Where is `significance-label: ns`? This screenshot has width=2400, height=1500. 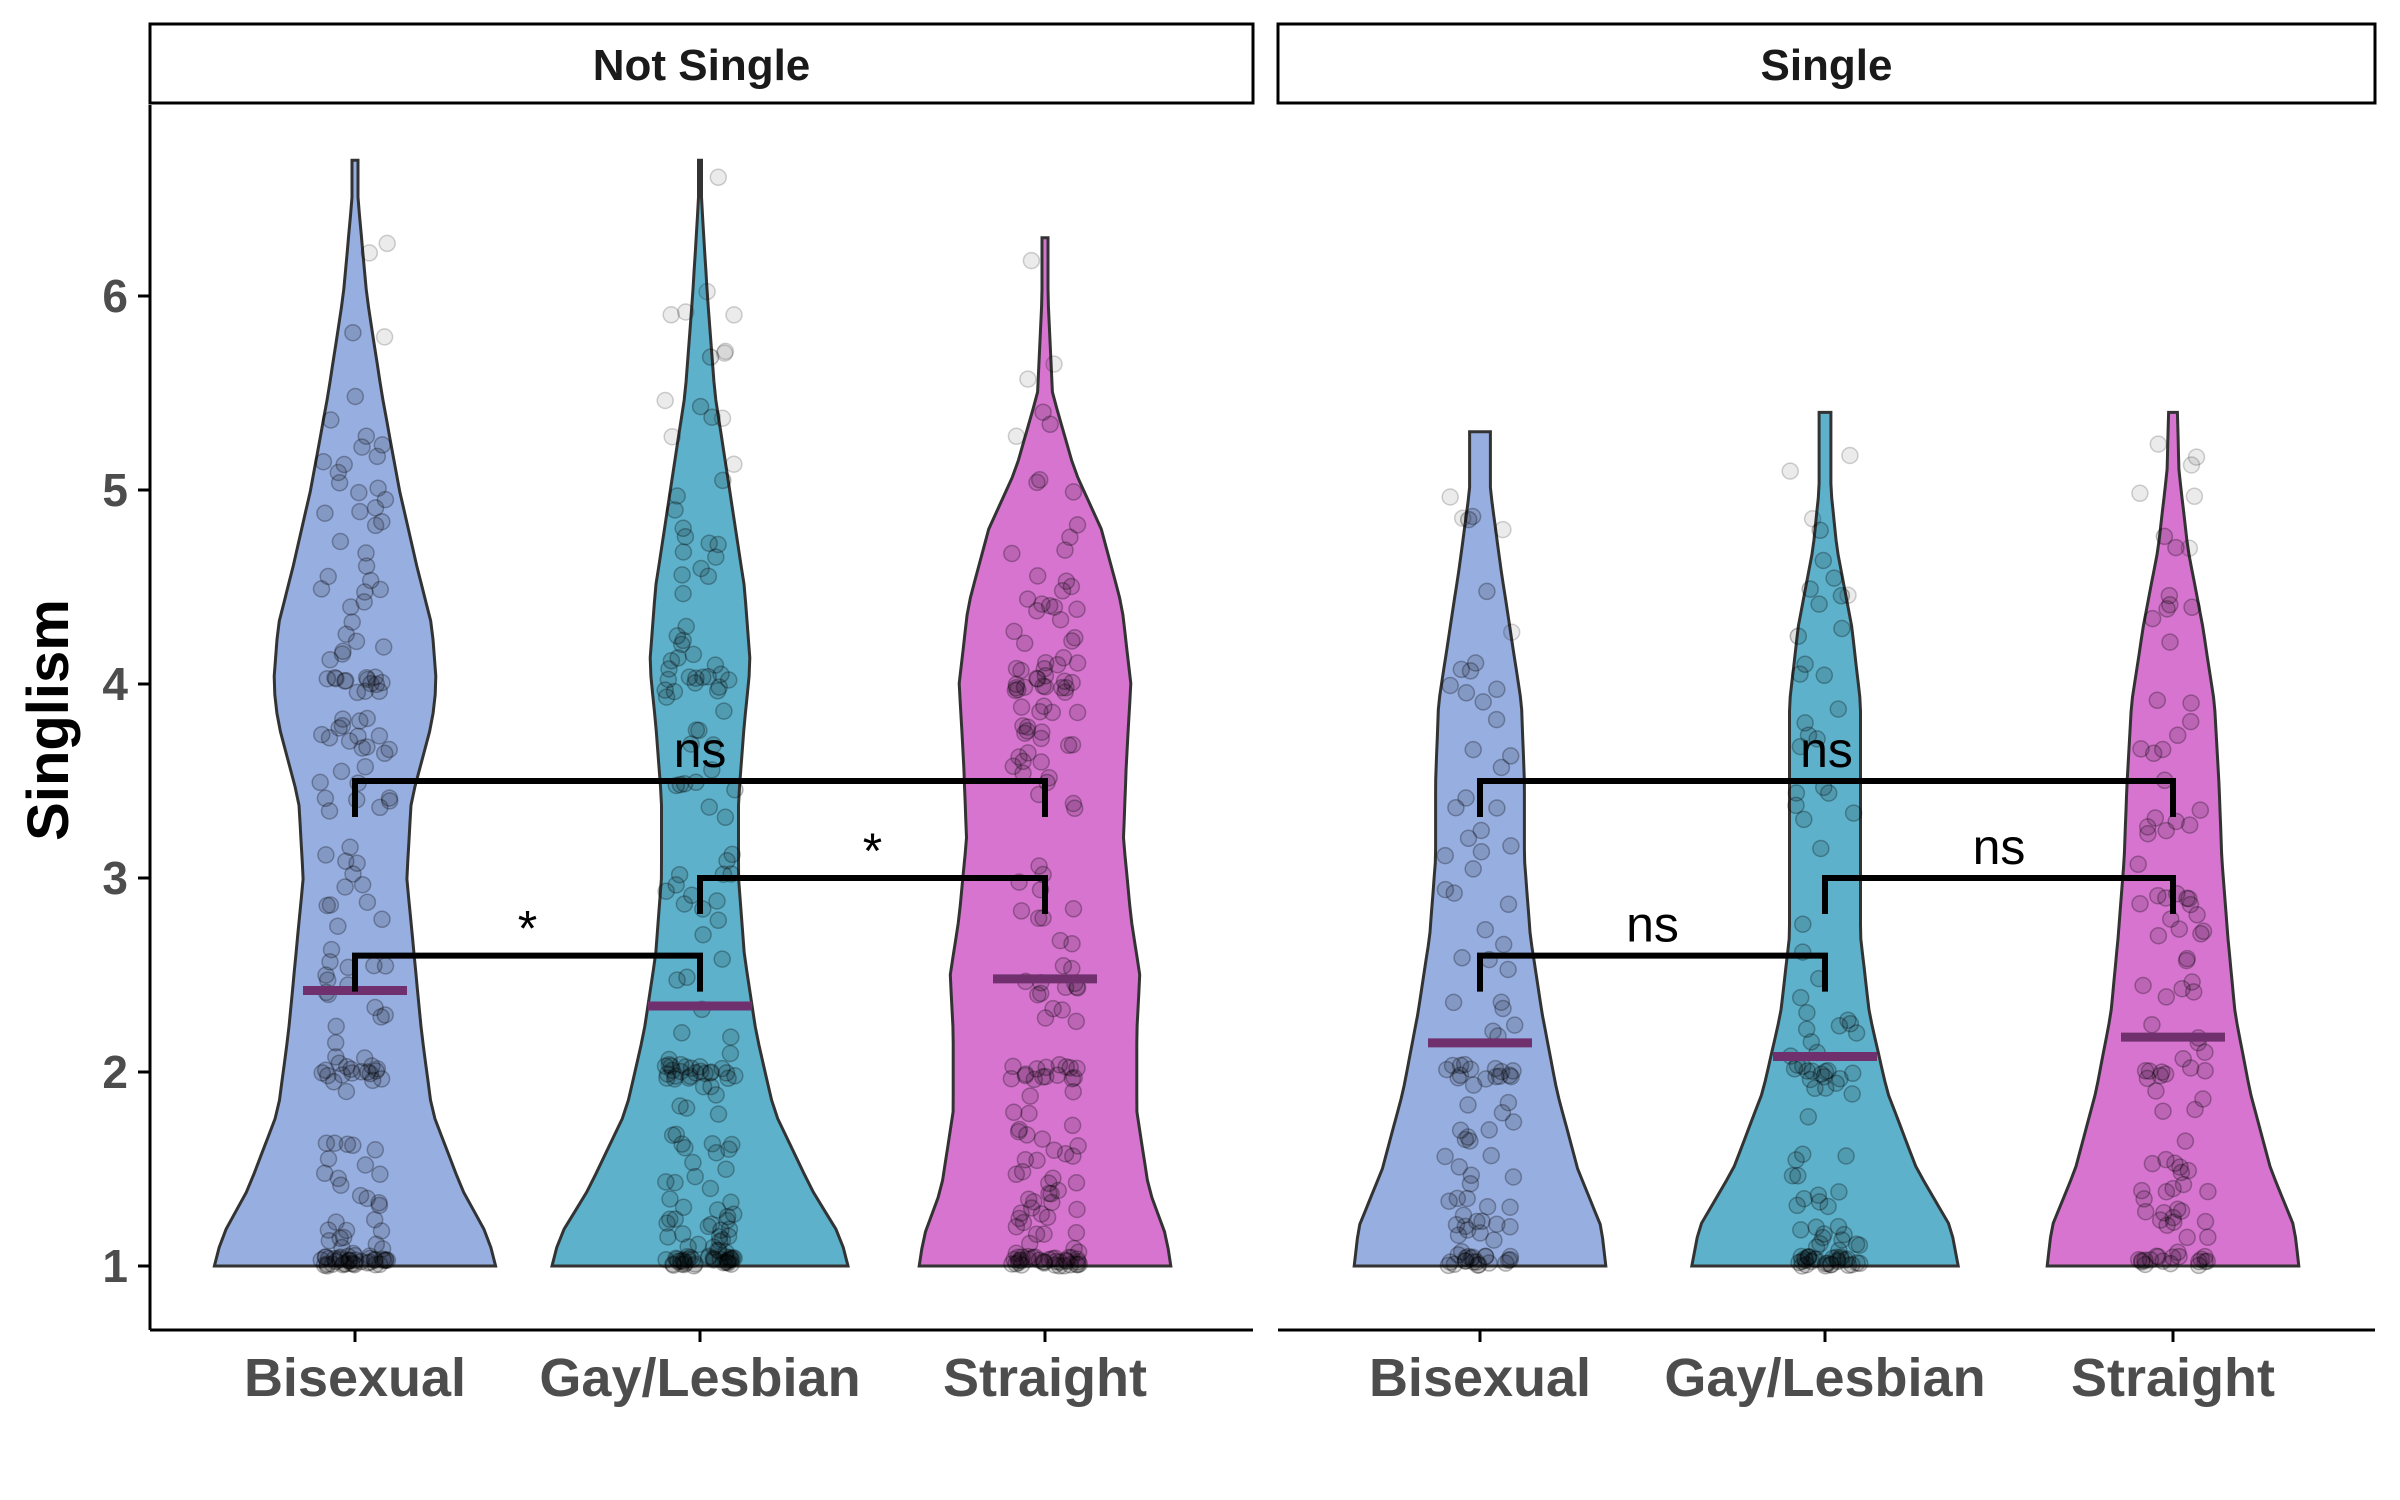 significance-label: ns is located at coordinates (1826, 750).